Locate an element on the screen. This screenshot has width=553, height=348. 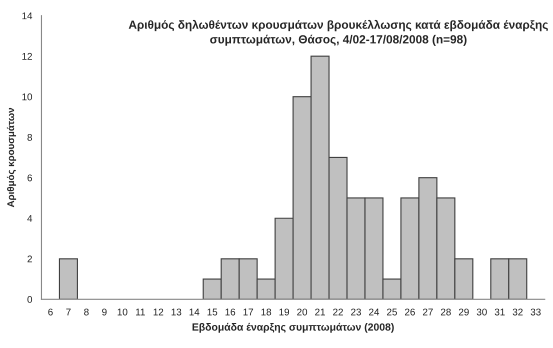
text: Αριθμός δηλωθέντων κρουσμάτων βρουκέλλωσης κατά εβδομάδα έναρξης συμπτωμάτων, Θάσος, 4/02-17/08/2008 (n=98) is located at coordinates (338, 33).